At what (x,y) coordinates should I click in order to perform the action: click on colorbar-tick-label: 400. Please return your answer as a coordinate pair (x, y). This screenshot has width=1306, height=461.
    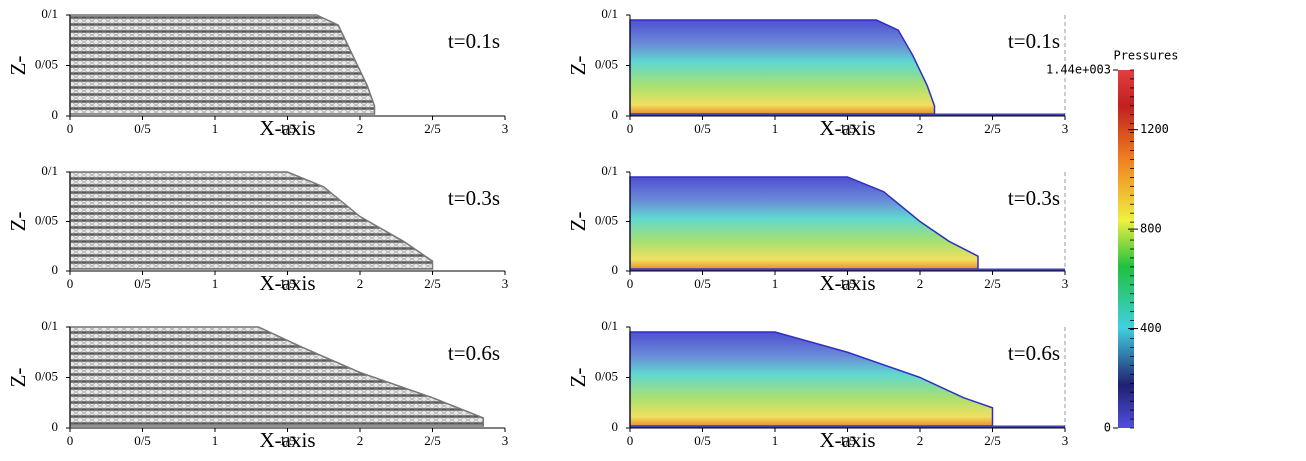
    Looking at the image, I should click on (1151, 328).